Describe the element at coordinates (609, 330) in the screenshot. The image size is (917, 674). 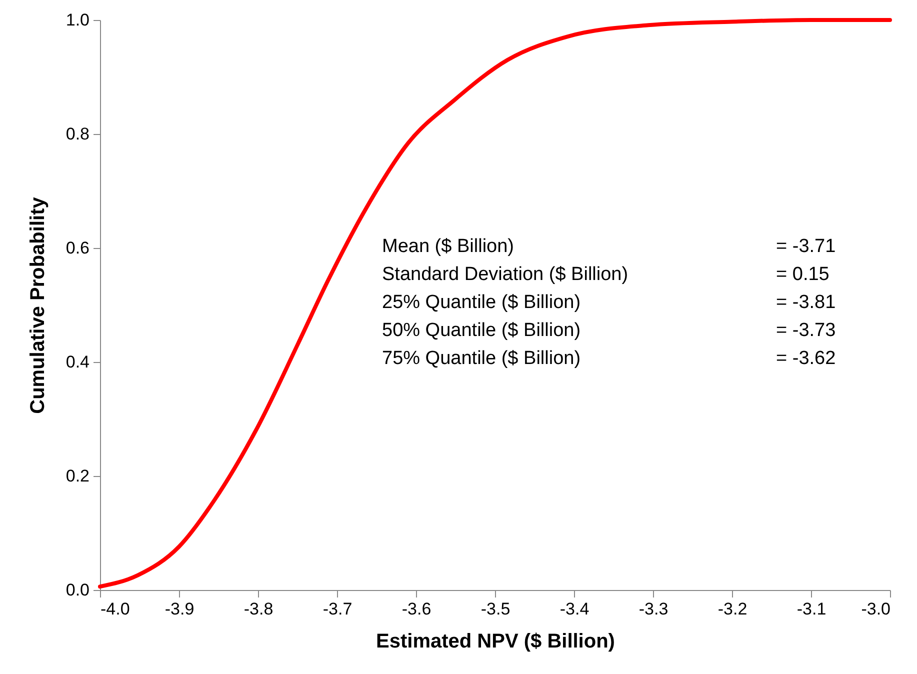
I see `text: 50% Quantile ($ Billion) = -3.73` at that location.